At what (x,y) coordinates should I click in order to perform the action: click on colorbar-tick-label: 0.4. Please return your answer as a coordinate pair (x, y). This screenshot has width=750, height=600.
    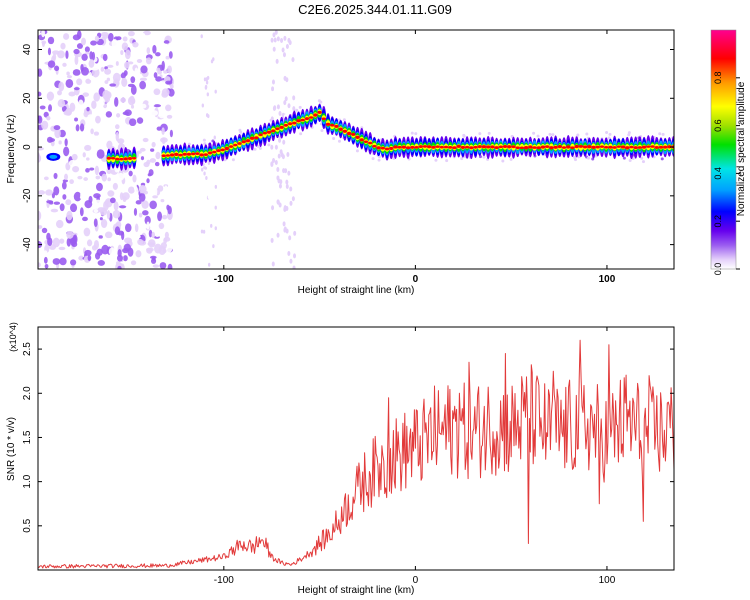
    Looking at the image, I should click on (718, 173).